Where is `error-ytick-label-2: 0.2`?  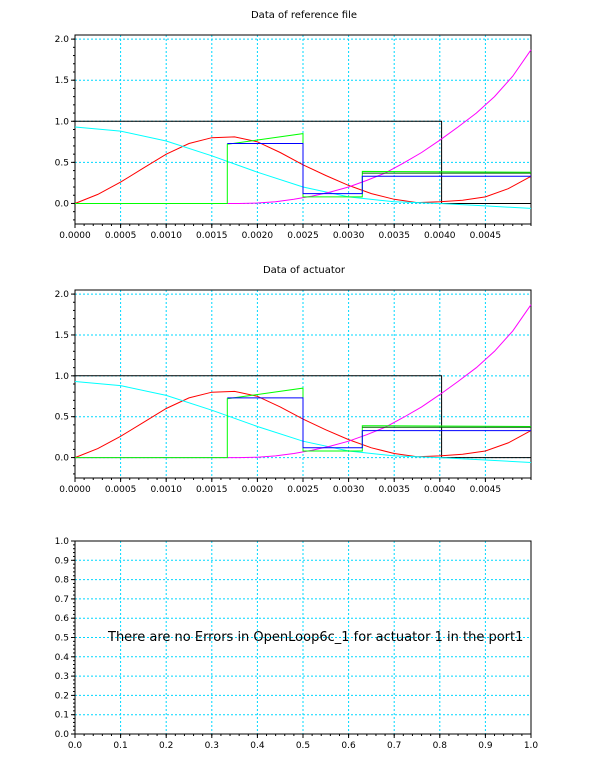 error-ytick-label-2: 0.2 is located at coordinates (62, 696).